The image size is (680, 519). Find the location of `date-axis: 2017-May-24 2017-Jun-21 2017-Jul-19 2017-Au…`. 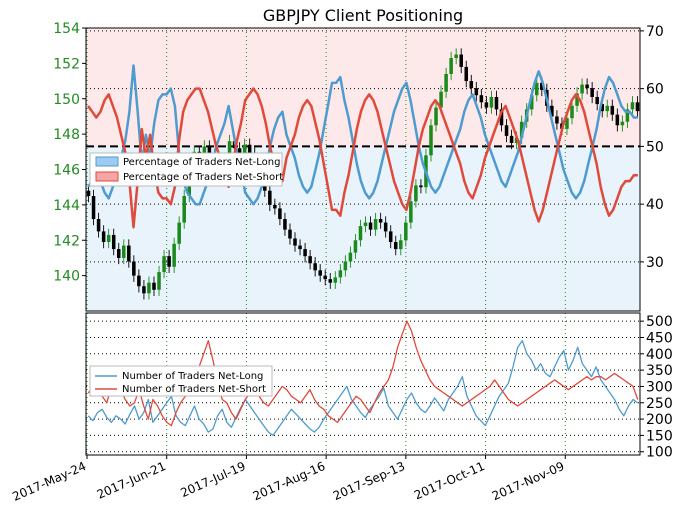

date-axis: 2017-May-24 2017-Jun-21 2017-Jul-19 2017-Au… is located at coordinates (288, 479).